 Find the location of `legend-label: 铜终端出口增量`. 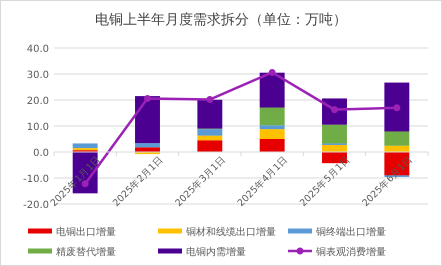

legend-label: 铜终端出口增量 is located at coordinates (350, 232).